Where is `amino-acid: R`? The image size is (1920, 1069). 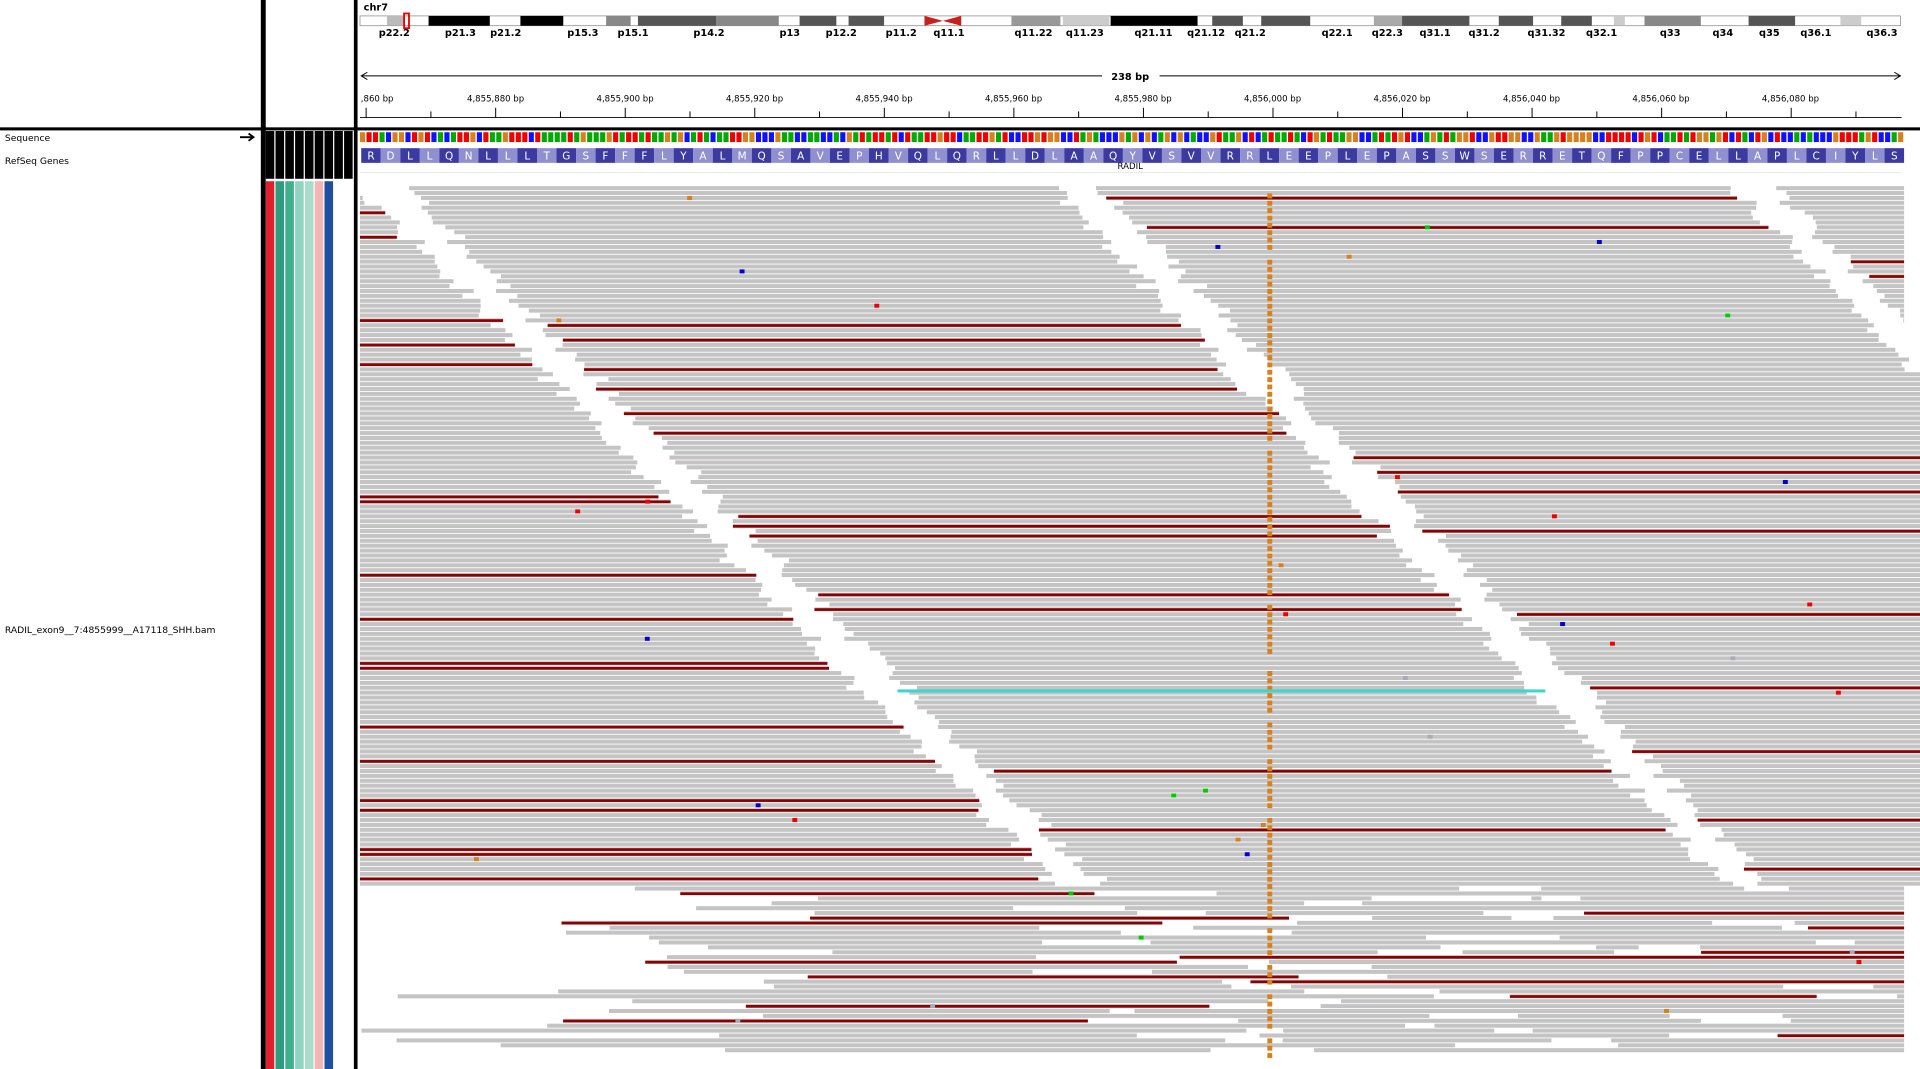
amino-acid: R is located at coordinates (1249, 157).